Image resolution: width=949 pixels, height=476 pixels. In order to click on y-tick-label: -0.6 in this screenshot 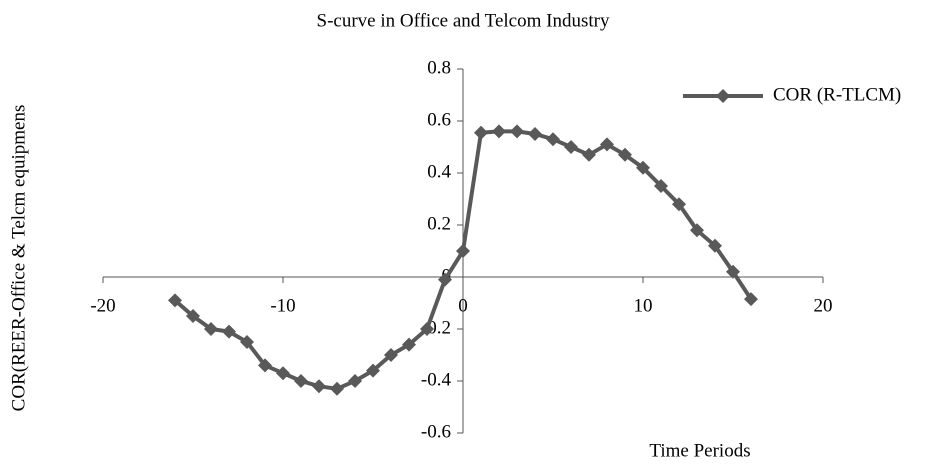, I will do `click(436, 431)`.